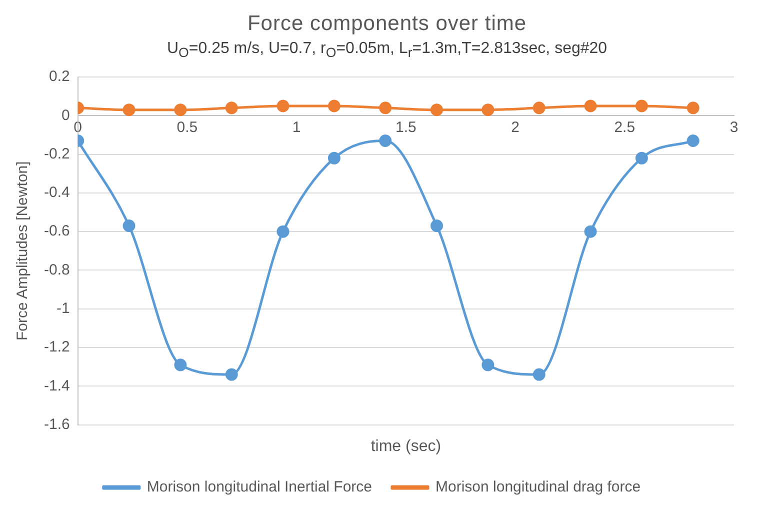 The width and height of the screenshot is (774, 522). I want to click on y-tick-label: 0, so click(66, 115).